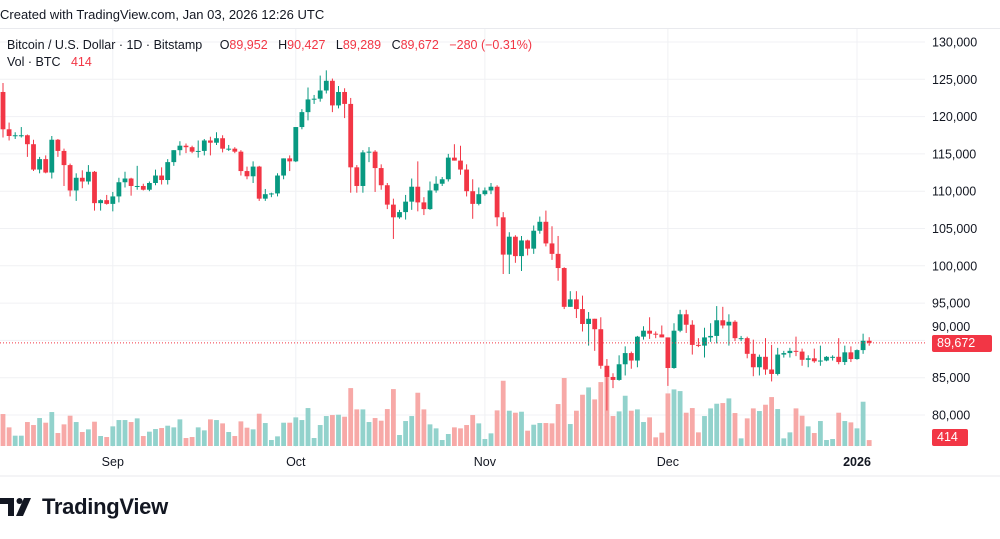 The width and height of the screenshot is (1000, 539). I want to click on price-axis-label: 120,000, so click(954, 117).